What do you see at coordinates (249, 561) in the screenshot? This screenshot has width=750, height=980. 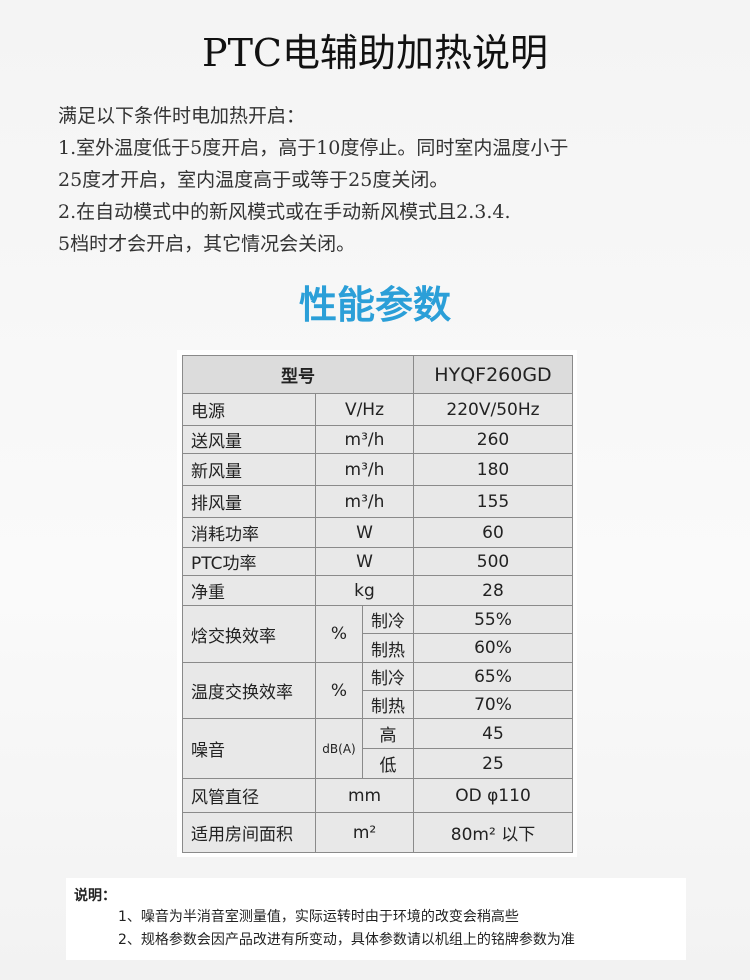 I see `row-name: PTC功率` at bounding box center [249, 561].